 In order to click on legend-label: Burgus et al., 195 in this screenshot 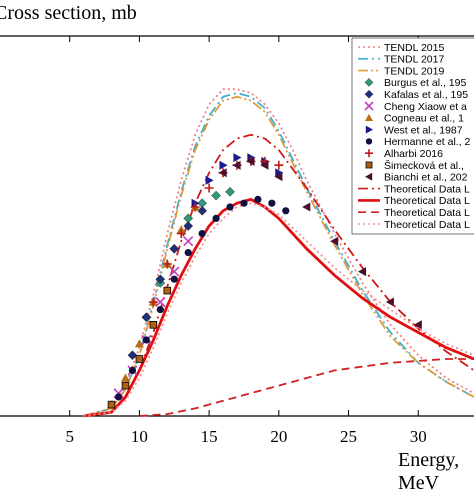, I will do `click(425, 83)`.